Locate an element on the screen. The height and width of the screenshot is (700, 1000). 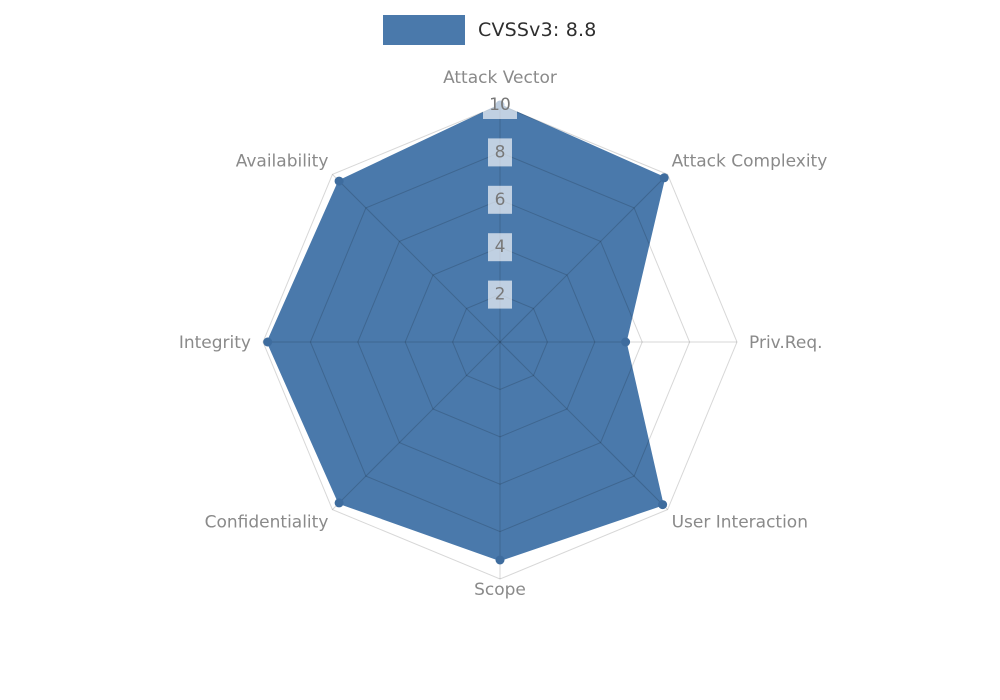
legend-swatch is located at coordinates (424, 30).